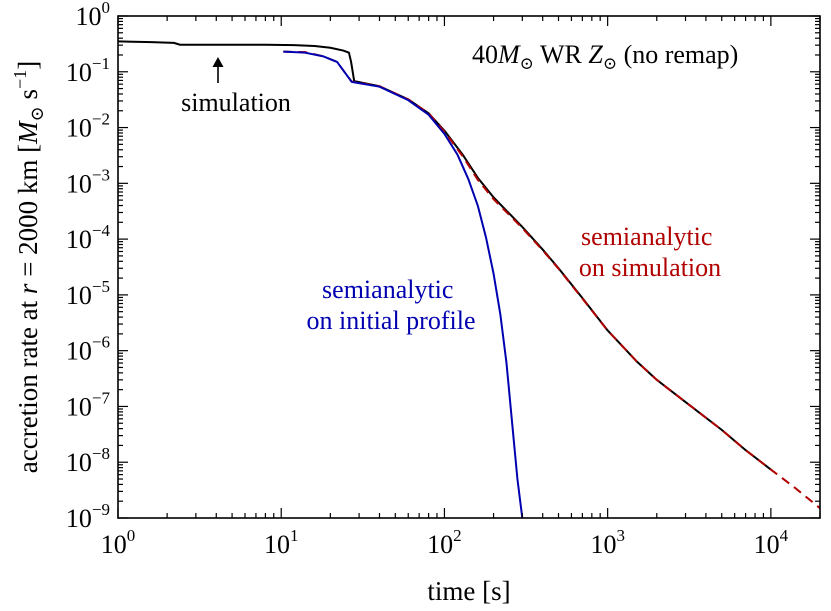 The height and width of the screenshot is (611, 831). Describe the element at coordinates (281, 542) in the screenshot. I see `x-tick-label-1: 10¹` at that location.